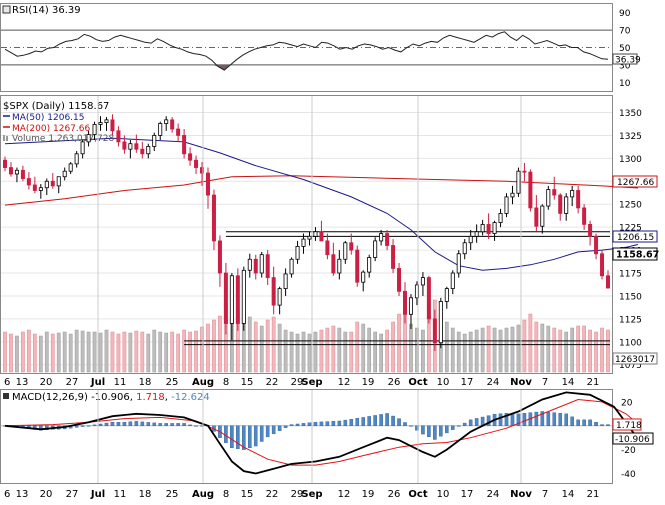 This screenshot has height=505, width=665. What do you see at coordinates (368, 382) in the screenshot?
I see `x-tick-label: 19` at bounding box center [368, 382].